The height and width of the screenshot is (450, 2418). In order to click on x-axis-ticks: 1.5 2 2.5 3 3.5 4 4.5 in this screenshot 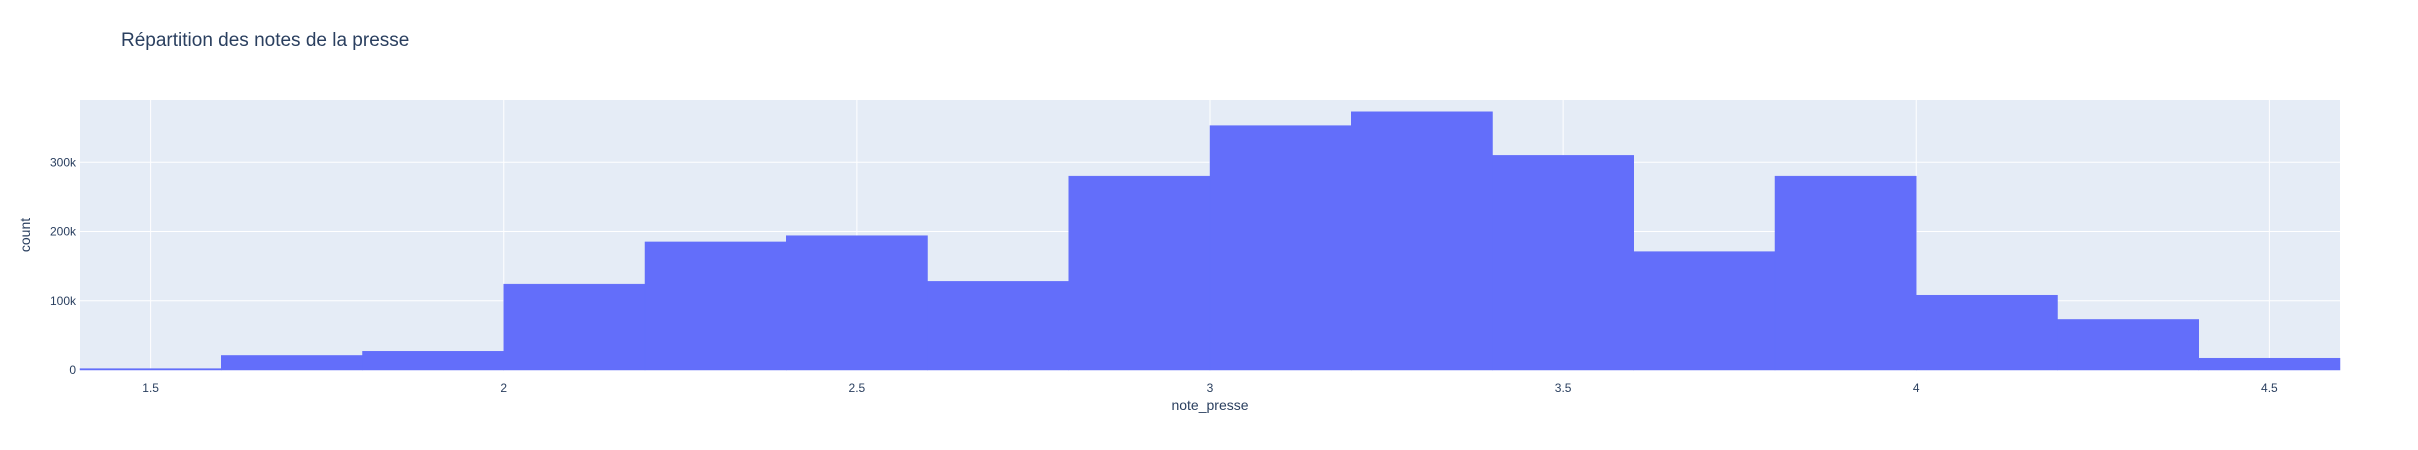, I will do `click(1210, 388)`.